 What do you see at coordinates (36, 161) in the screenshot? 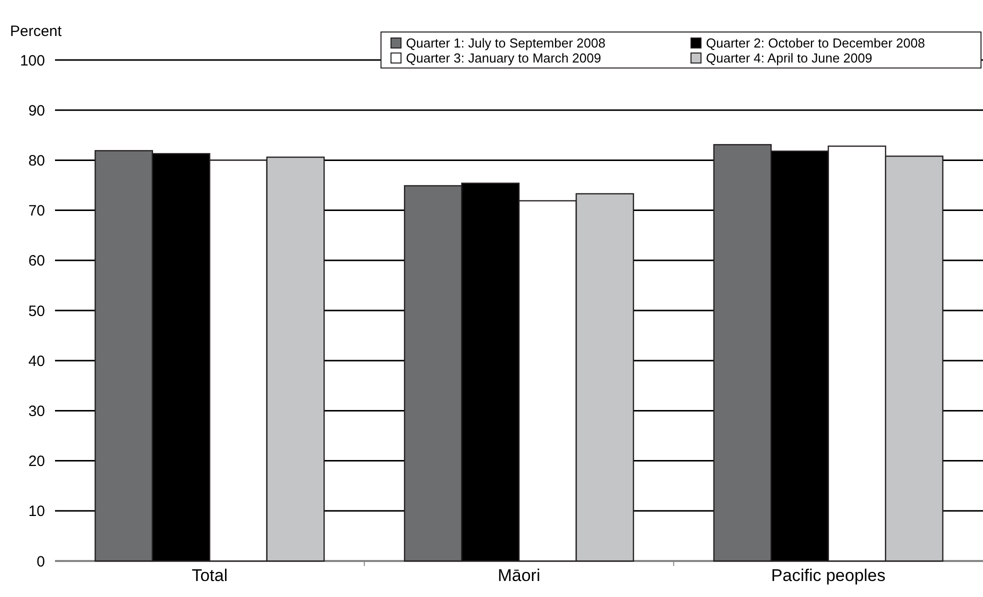
I see `y-tick-label: 80` at bounding box center [36, 161].